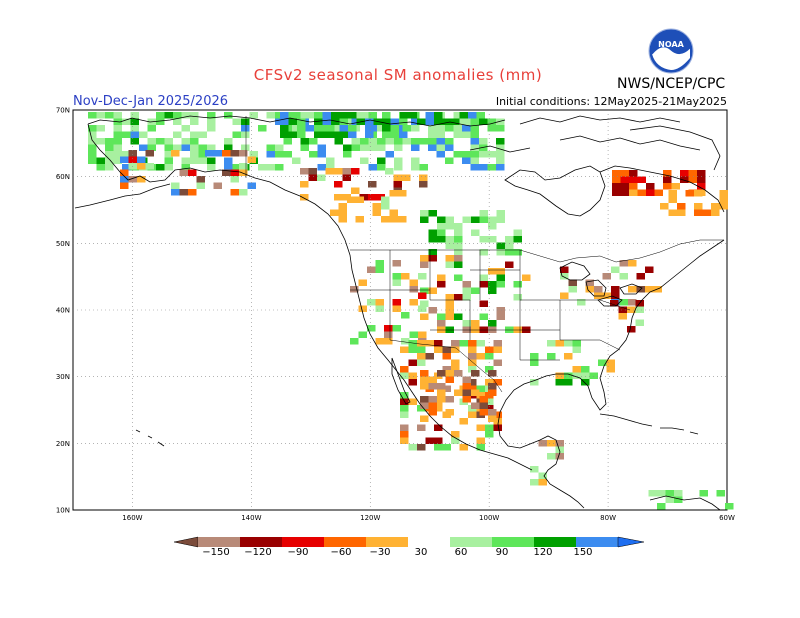  I want to click on colorbar-bin, so click(261, 542).